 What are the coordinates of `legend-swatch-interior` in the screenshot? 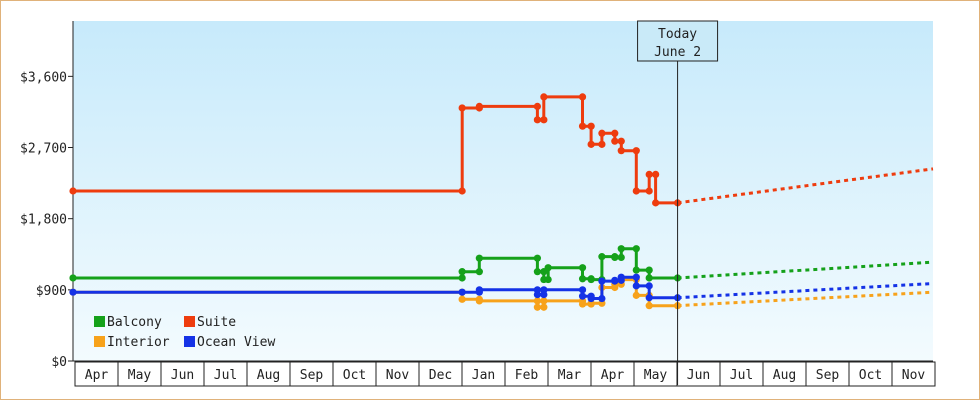 It's located at (99, 341).